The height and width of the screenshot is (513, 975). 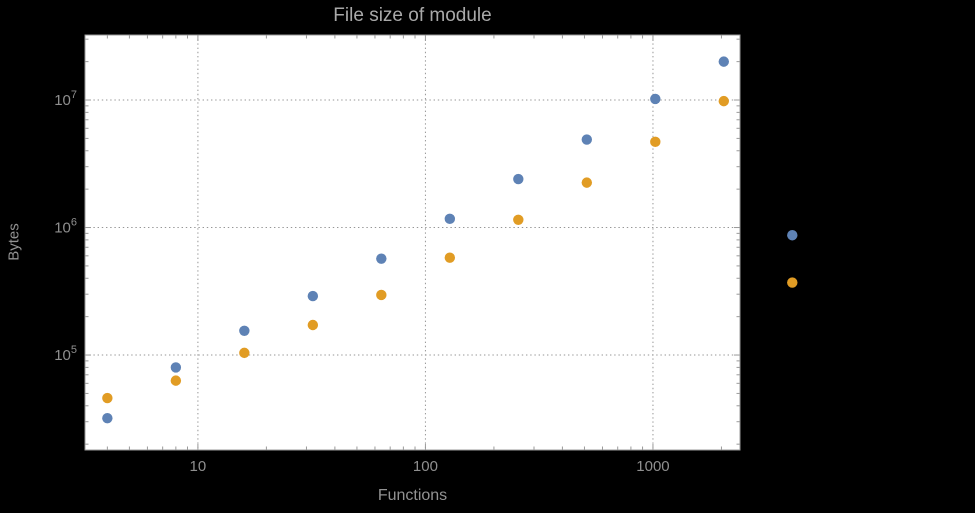 What do you see at coordinates (652, 466) in the screenshot?
I see `x-tick-label: 1000` at bounding box center [652, 466].